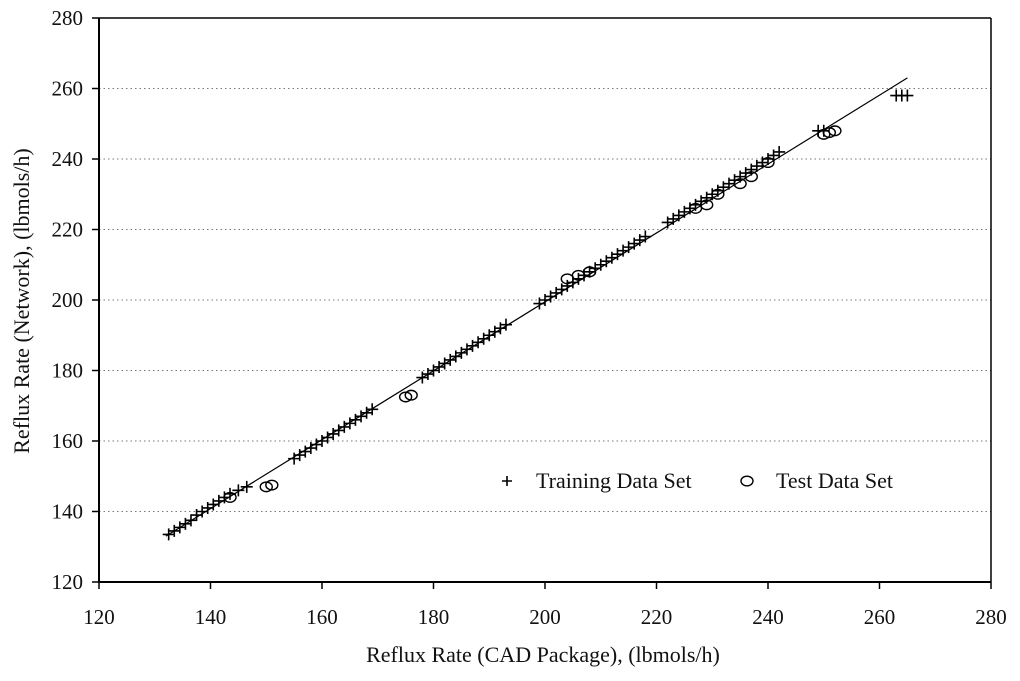 Image resolution: width=1020 pixels, height=681 pixels. Describe the element at coordinates (211, 617) in the screenshot. I see `x-tick-label-140: 140` at that location.